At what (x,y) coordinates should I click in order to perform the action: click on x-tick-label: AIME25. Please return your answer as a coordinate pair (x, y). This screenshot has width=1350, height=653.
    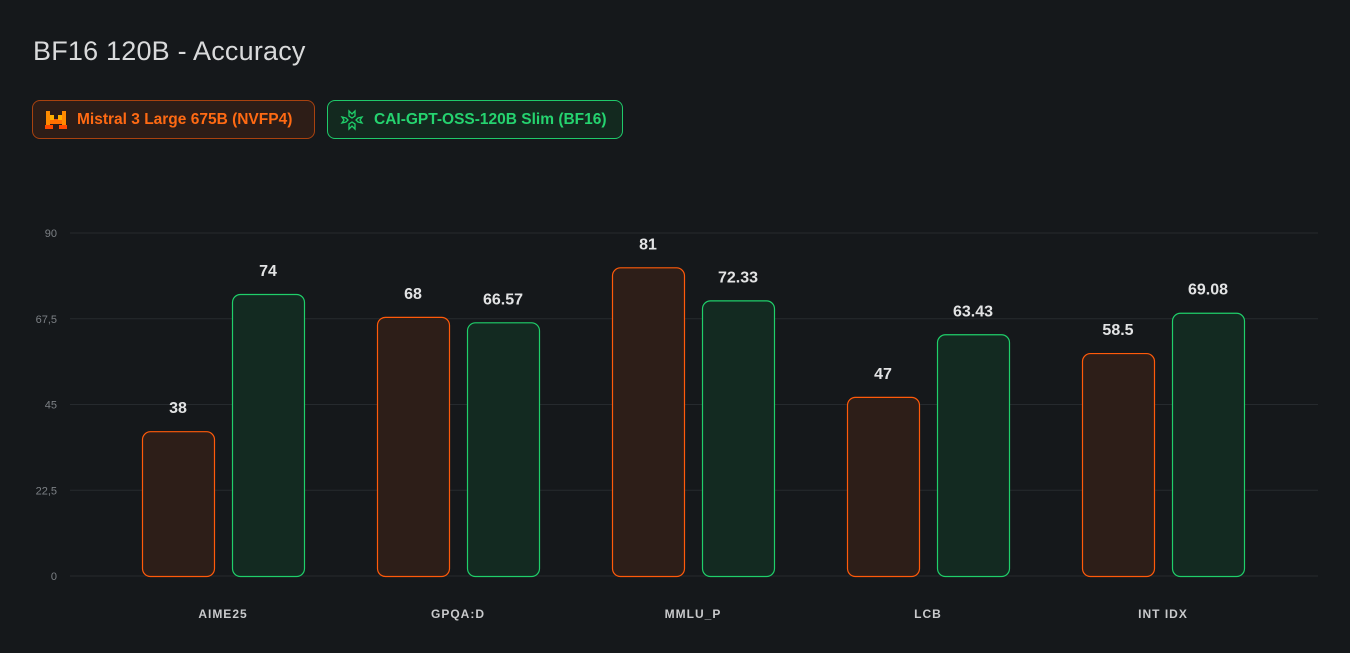
    Looking at the image, I should click on (222, 614).